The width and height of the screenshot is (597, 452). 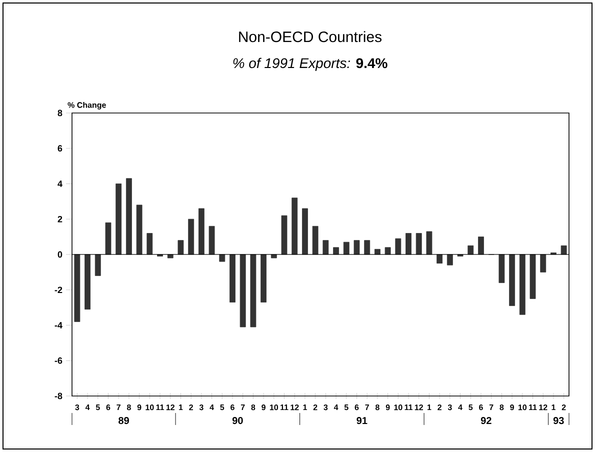 What do you see at coordinates (60, 113) in the screenshot?
I see `y-tick-label: 8` at bounding box center [60, 113].